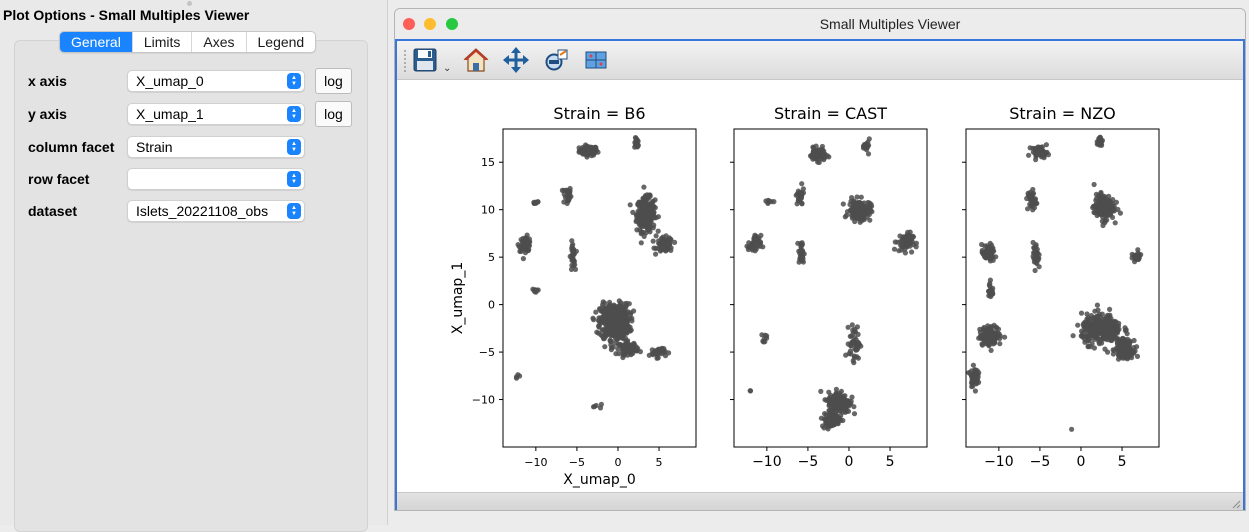  What do you see at coordinates (216, 211) in the screenshot?
I see `dataset-select: Islets_20221108_obs ▲ ▼` at bounding box center [216, 211].